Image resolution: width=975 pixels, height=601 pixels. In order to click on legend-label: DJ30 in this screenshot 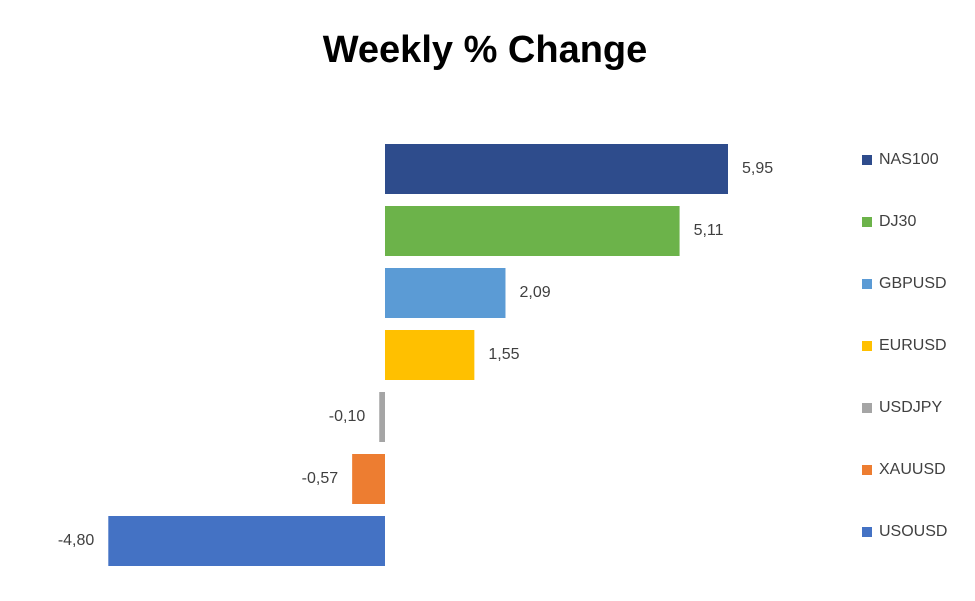, I will do `click(897, 221)`.